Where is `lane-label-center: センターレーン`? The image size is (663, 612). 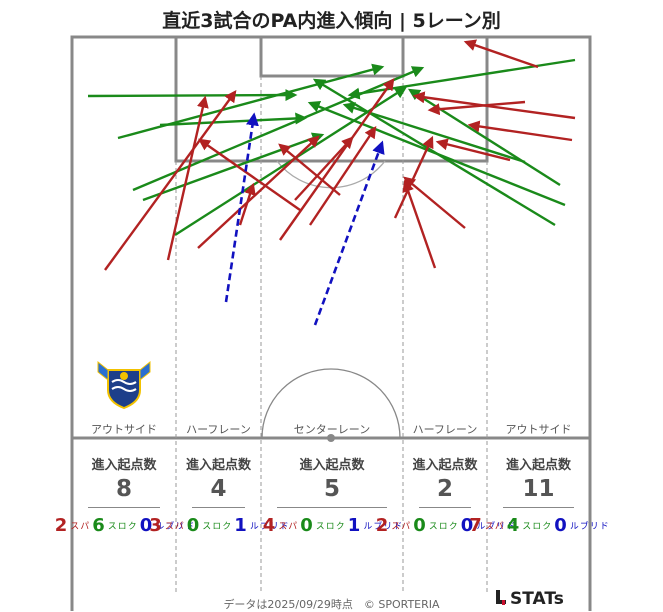 lane-label-center: センターレーン is located at coordinates (332, 429).